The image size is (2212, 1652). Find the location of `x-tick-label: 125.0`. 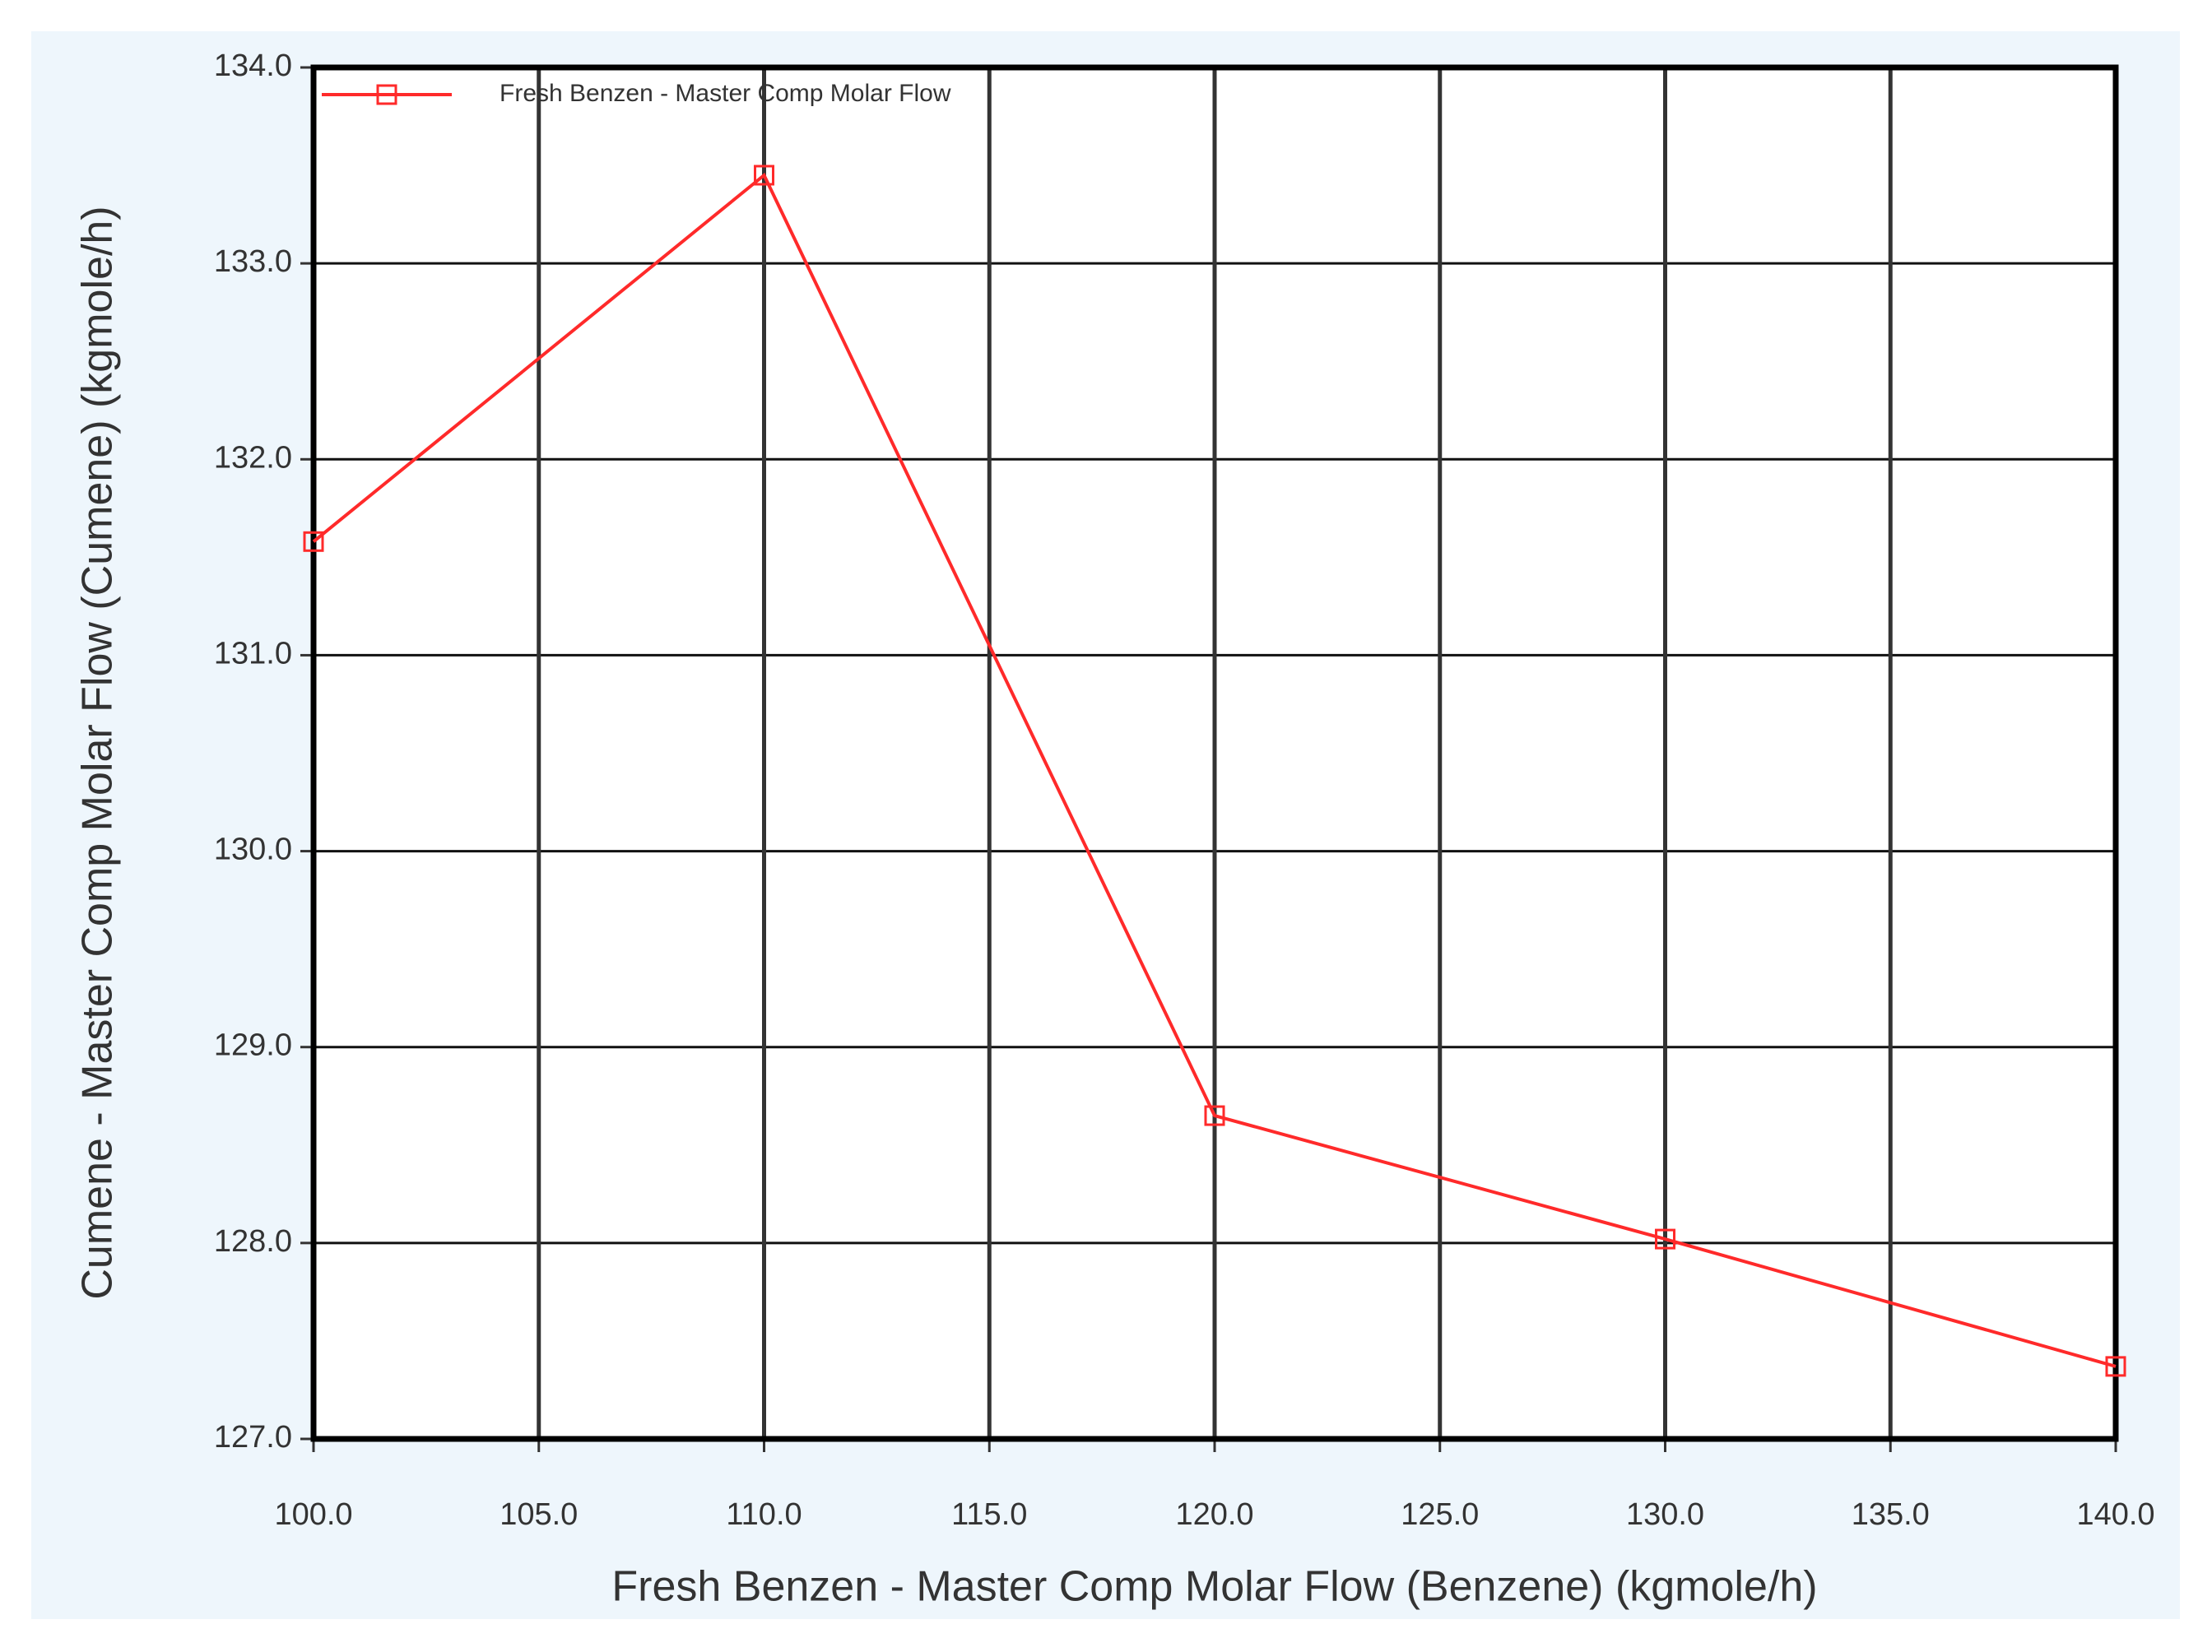

x-tick-label: 125.0 is located at coordinates (1440, 1515).